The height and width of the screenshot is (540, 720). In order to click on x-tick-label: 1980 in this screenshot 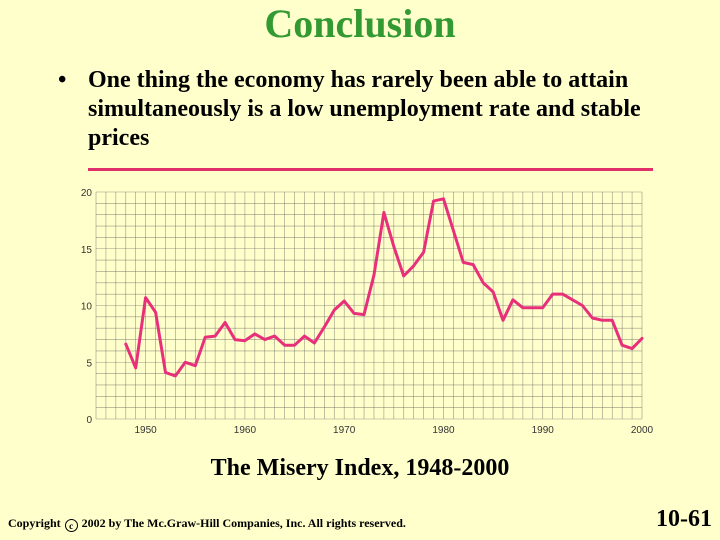, I will do `click(443, 430)`.